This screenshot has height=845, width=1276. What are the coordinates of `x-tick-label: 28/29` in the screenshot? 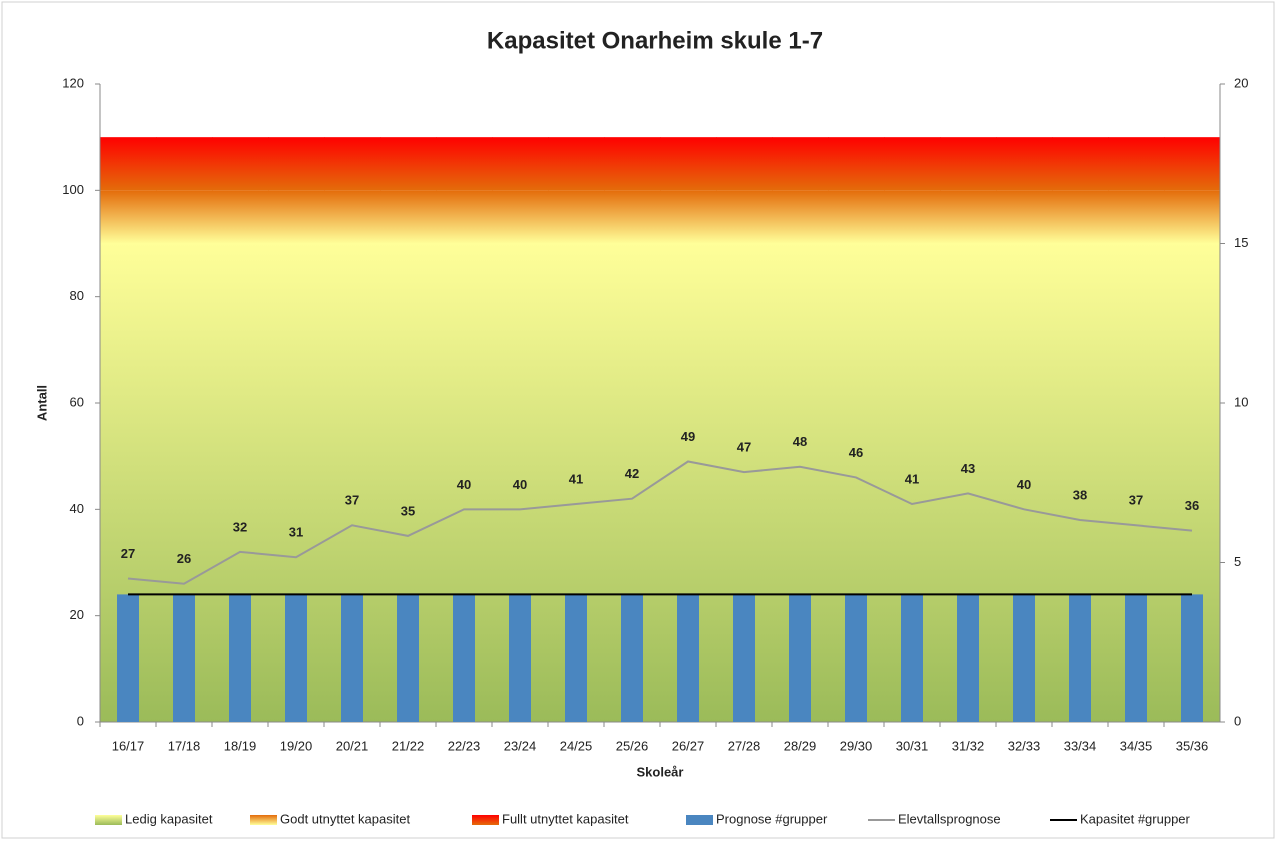 It's located at (800, 745).